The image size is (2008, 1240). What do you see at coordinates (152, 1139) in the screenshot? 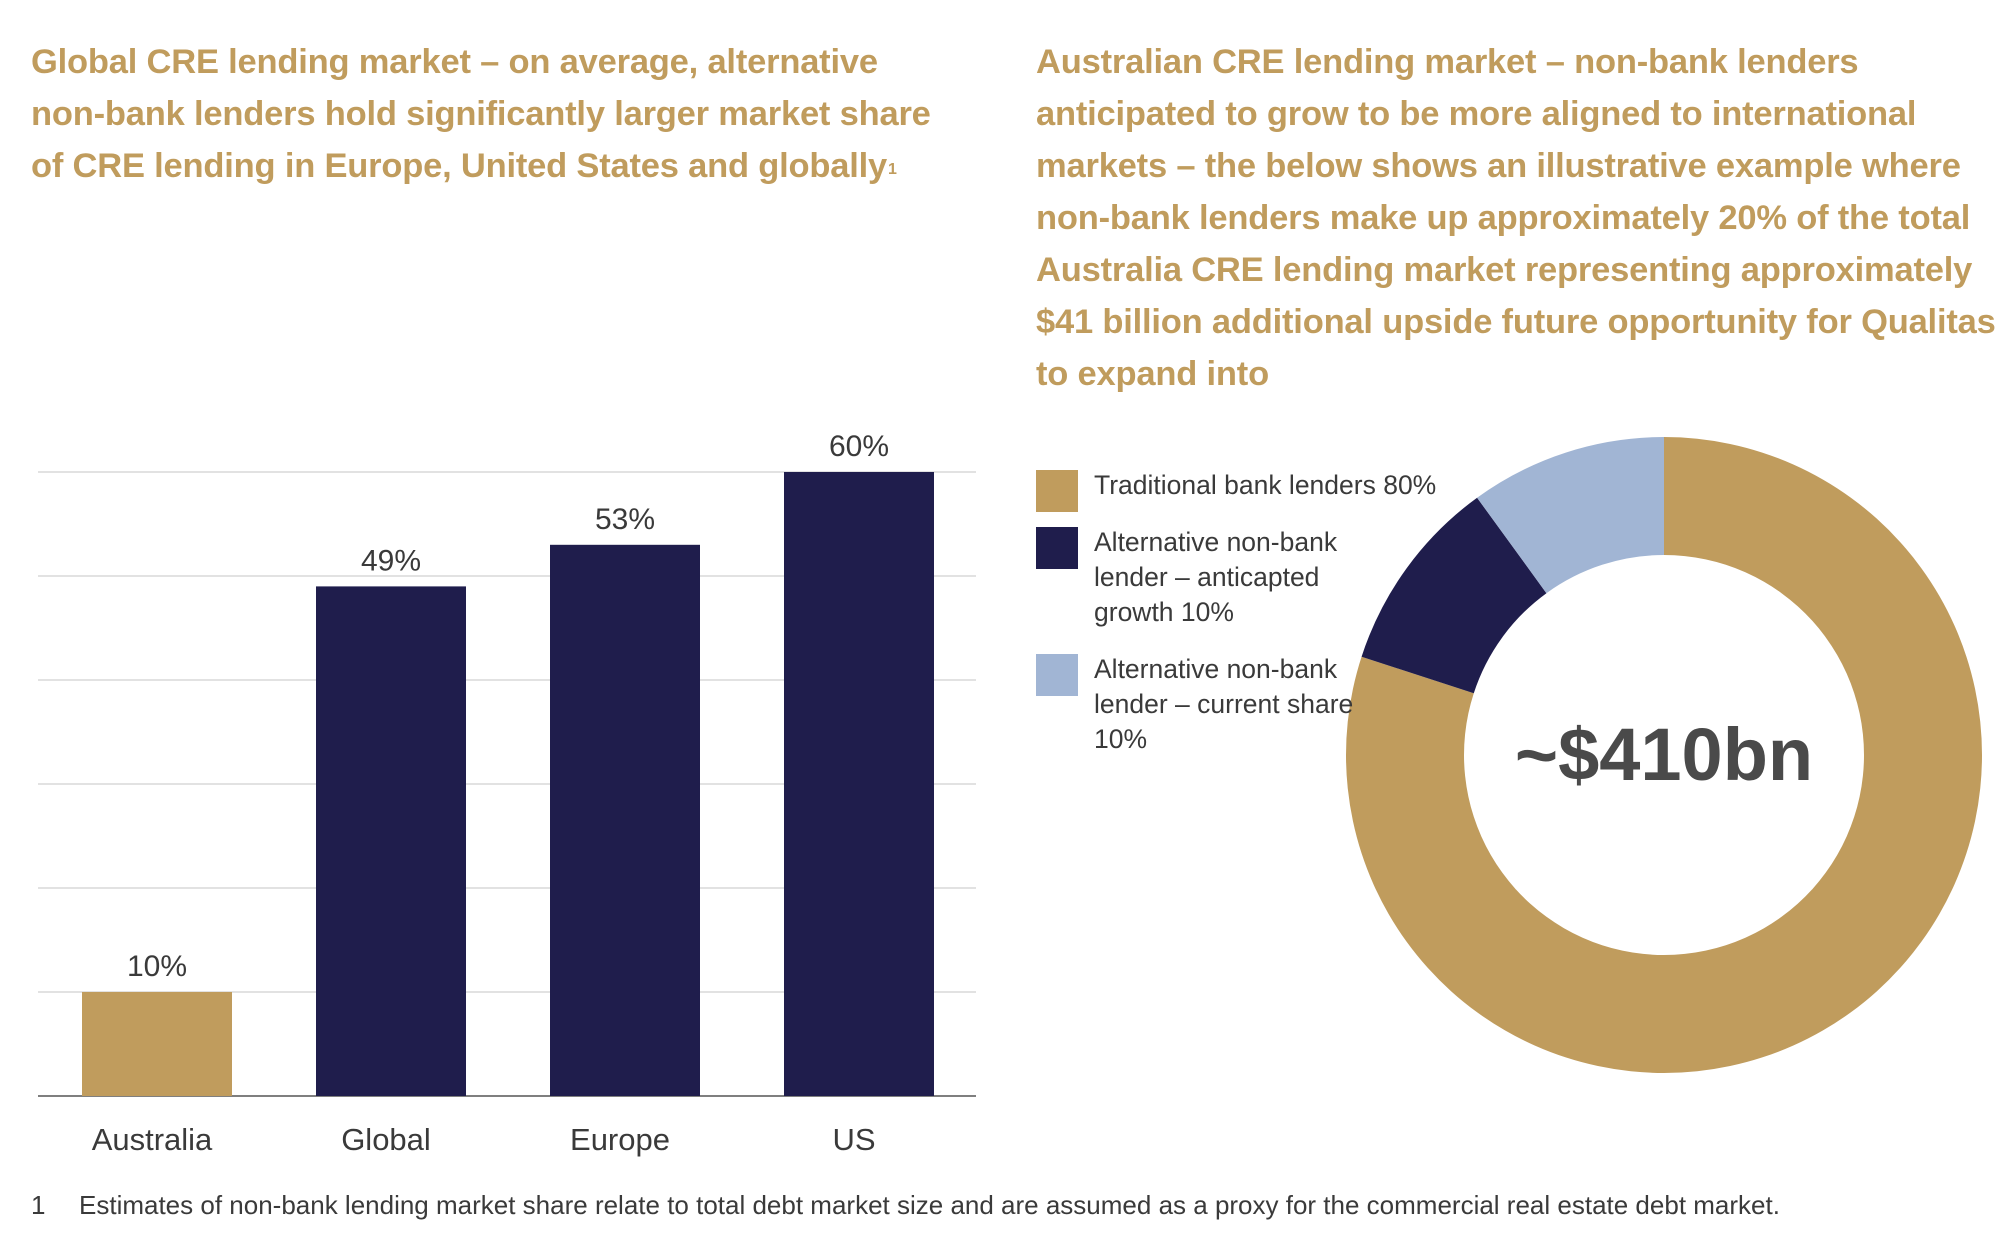
I see `category-label-australia: Australia` at bounding box center [152, 1139].